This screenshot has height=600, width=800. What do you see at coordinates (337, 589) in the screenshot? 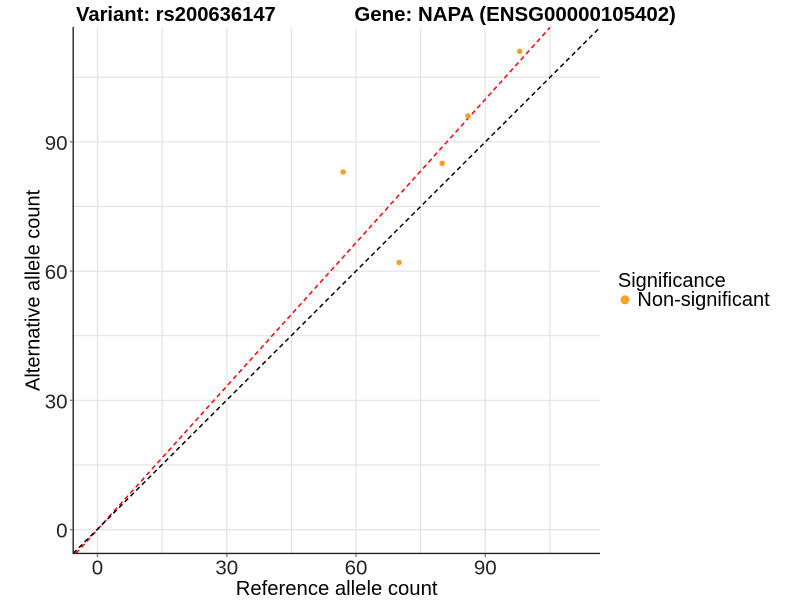
I see `svg-text: Reference allele count` at bounding box center [337, 589].